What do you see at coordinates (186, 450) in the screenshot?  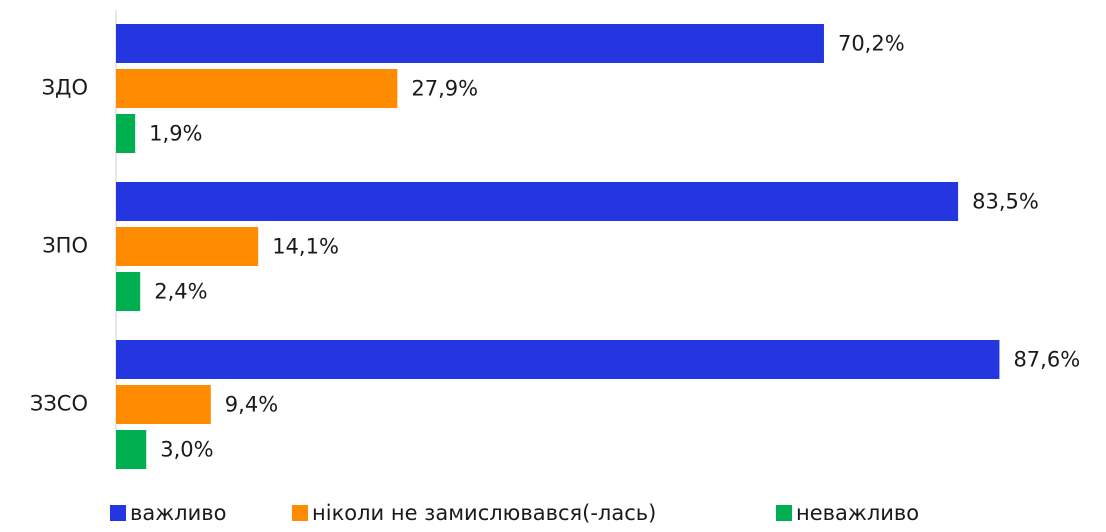 I see `value-label: 3,0%` at bounding box center [186, 450].